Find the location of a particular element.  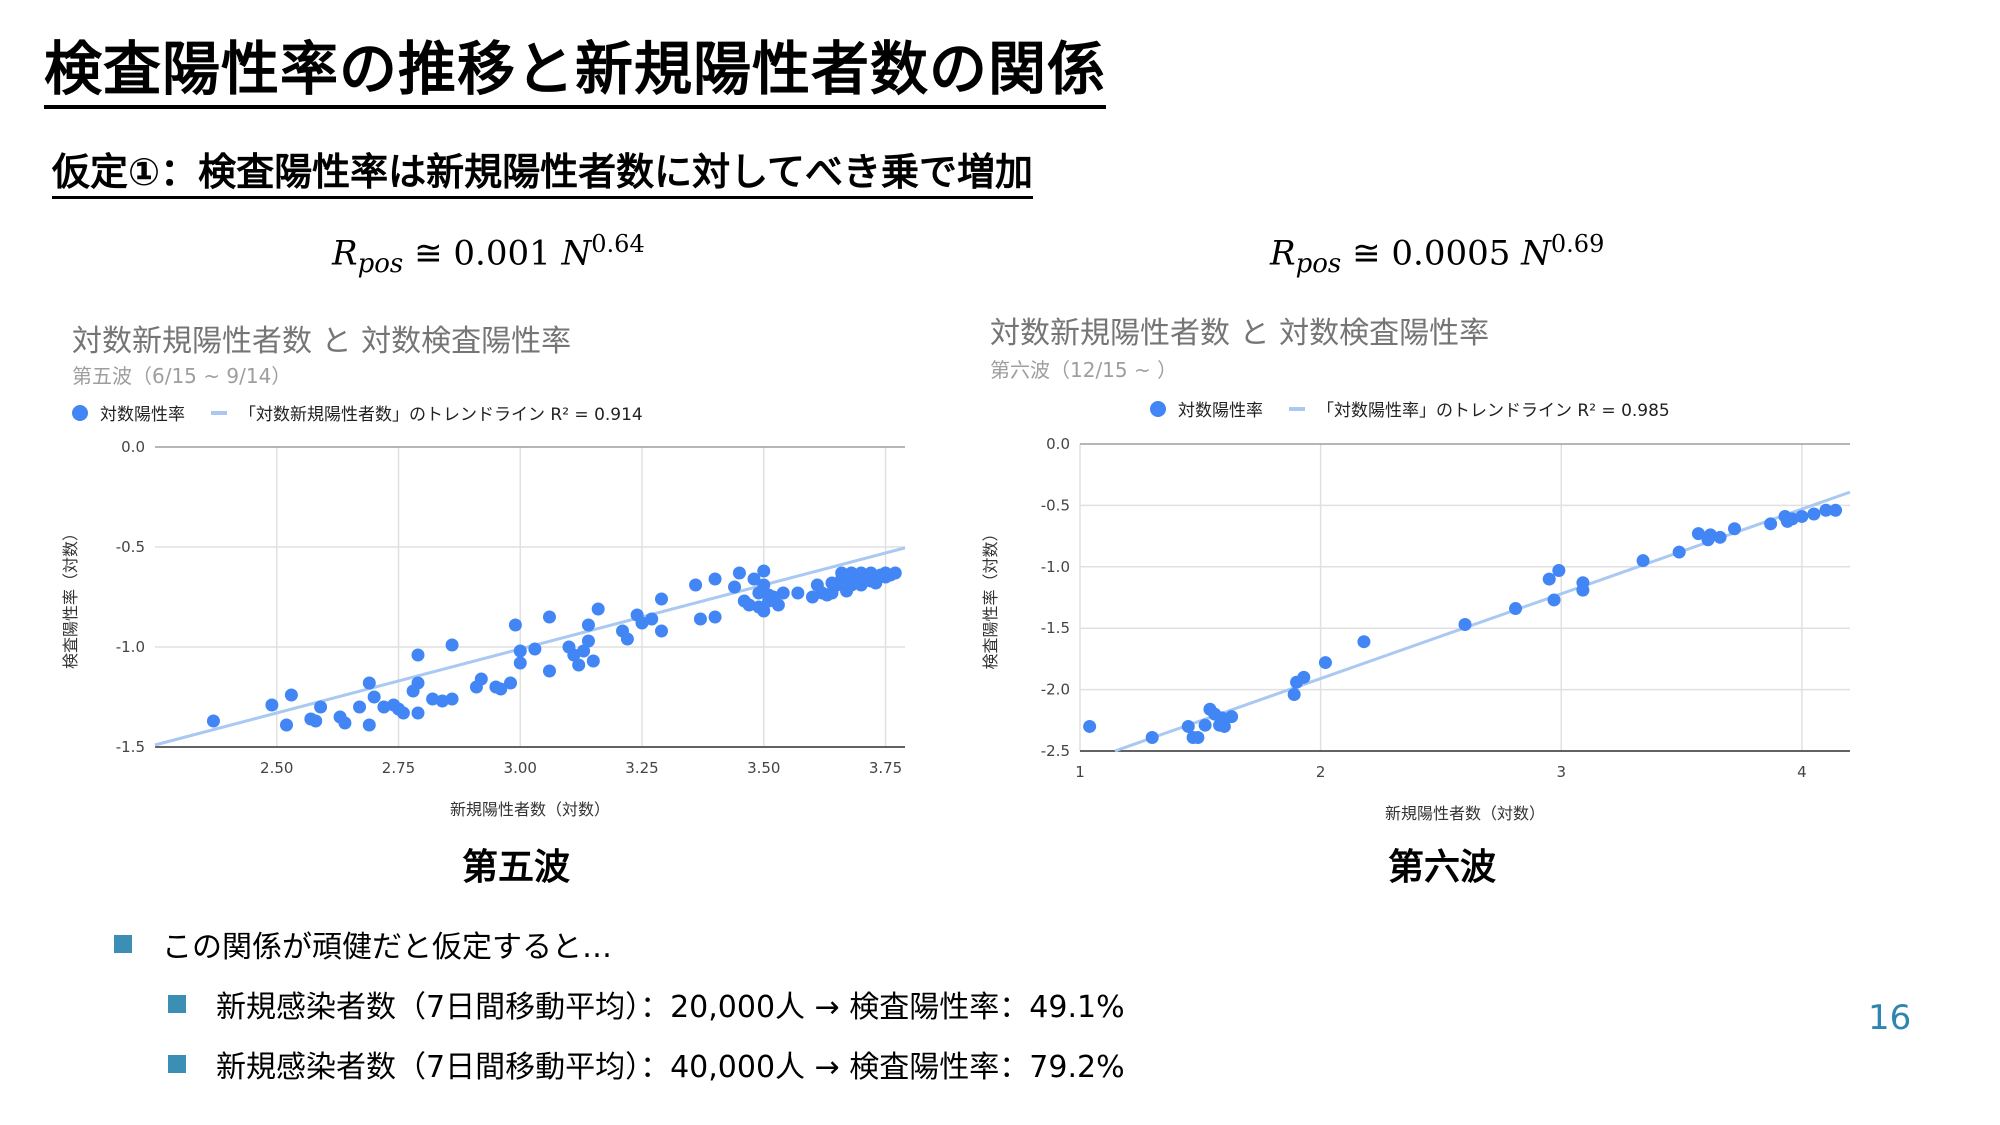

legend-point-marker is located at coordinates (80, 412).